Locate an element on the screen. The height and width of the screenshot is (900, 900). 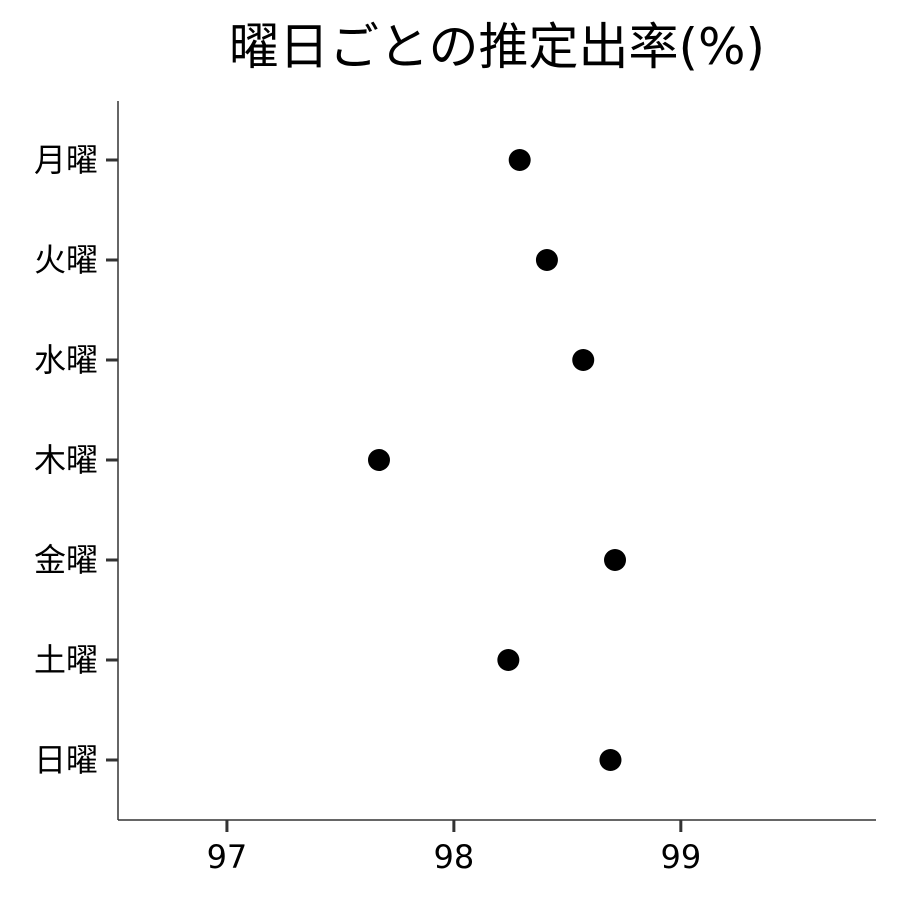
x-tick-label: 98 is located at coordinates (454, 857).